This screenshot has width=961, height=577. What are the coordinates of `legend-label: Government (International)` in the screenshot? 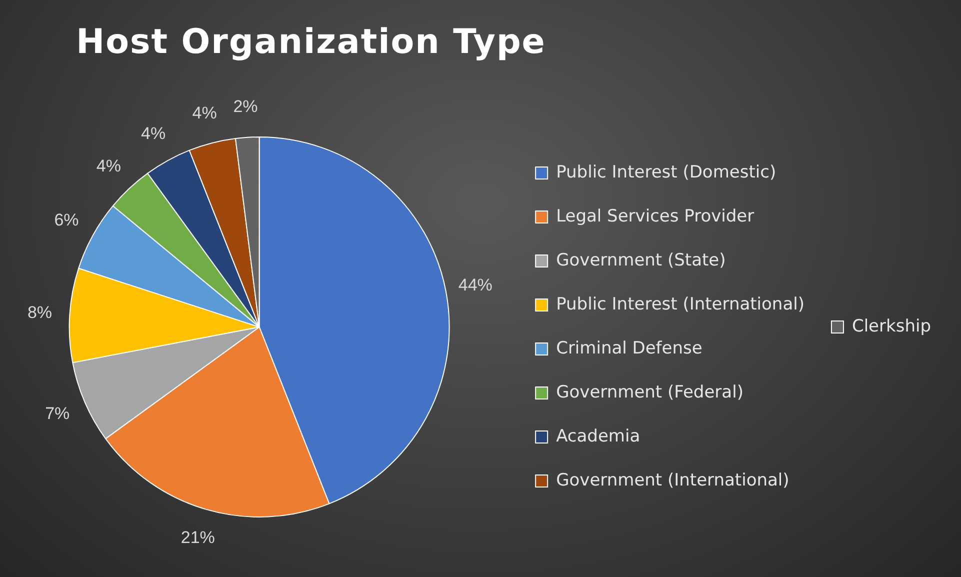 It's located at (673, 480).